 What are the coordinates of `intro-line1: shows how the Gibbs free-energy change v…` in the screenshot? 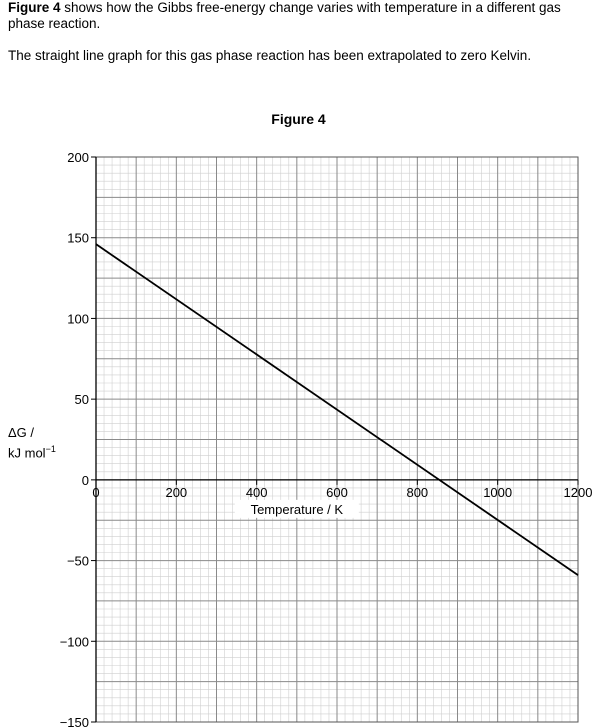 It's located at (284, 15).